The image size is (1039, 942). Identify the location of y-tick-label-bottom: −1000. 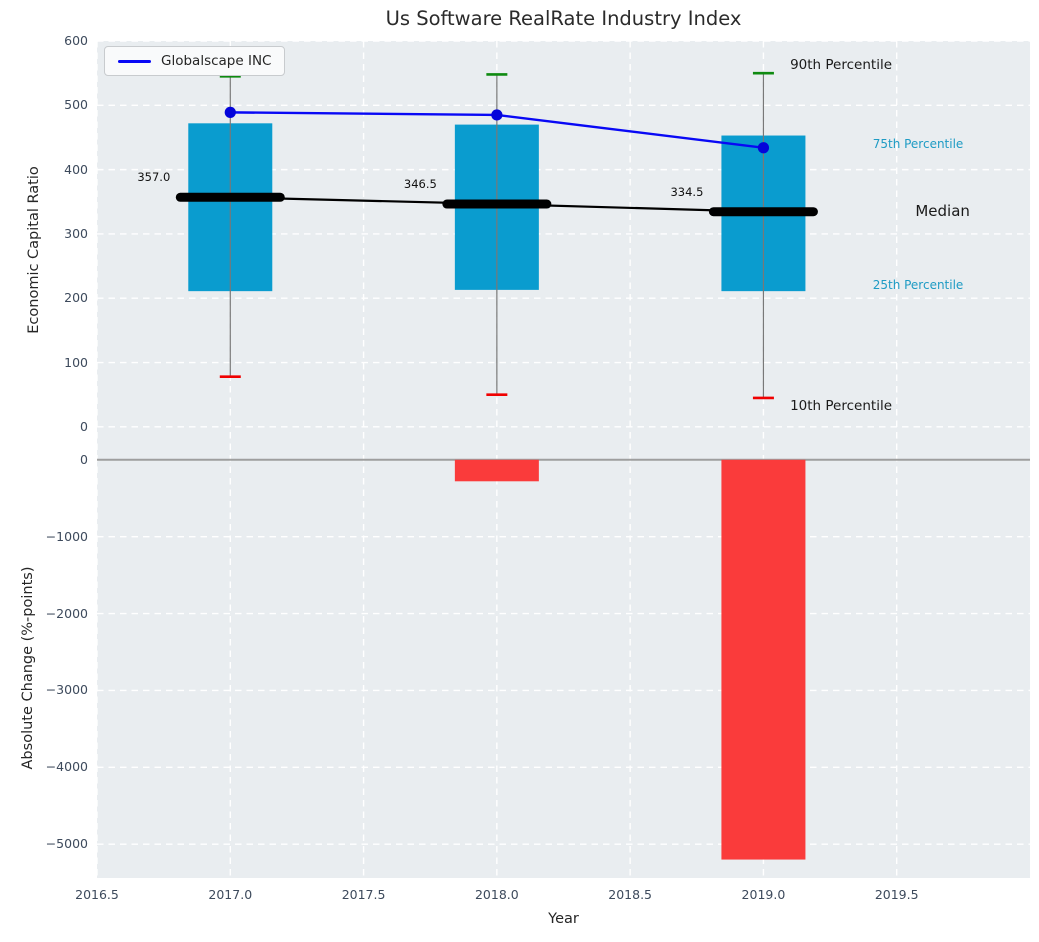
(66, 536).